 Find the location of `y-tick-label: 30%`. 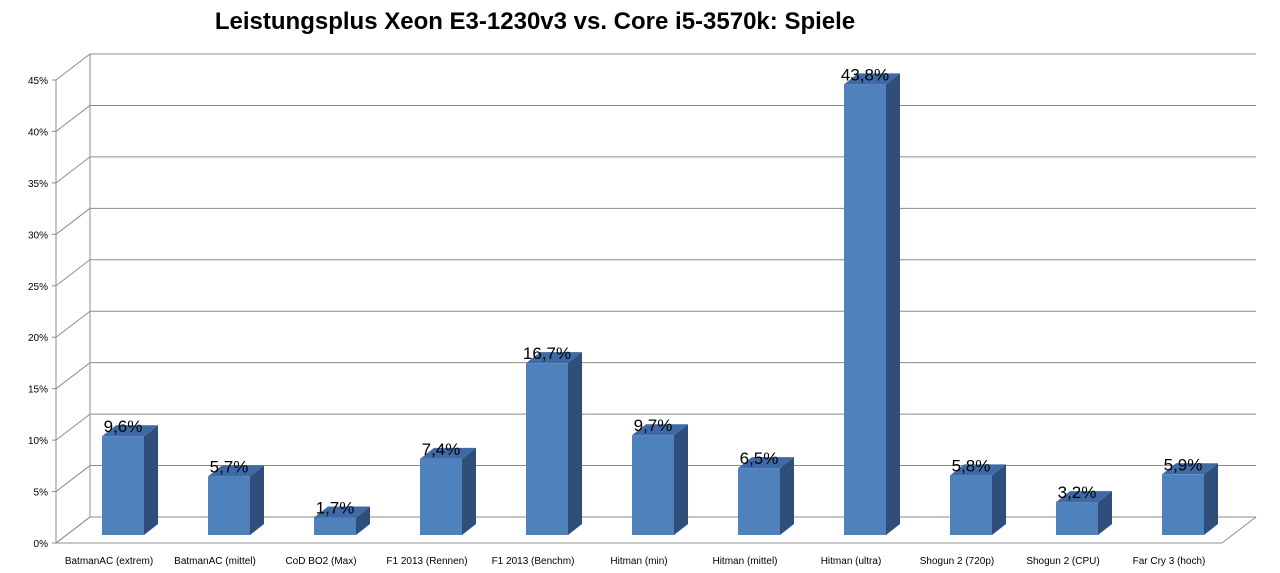

y-tick-label: 30% is located at coordinates (38, 235).